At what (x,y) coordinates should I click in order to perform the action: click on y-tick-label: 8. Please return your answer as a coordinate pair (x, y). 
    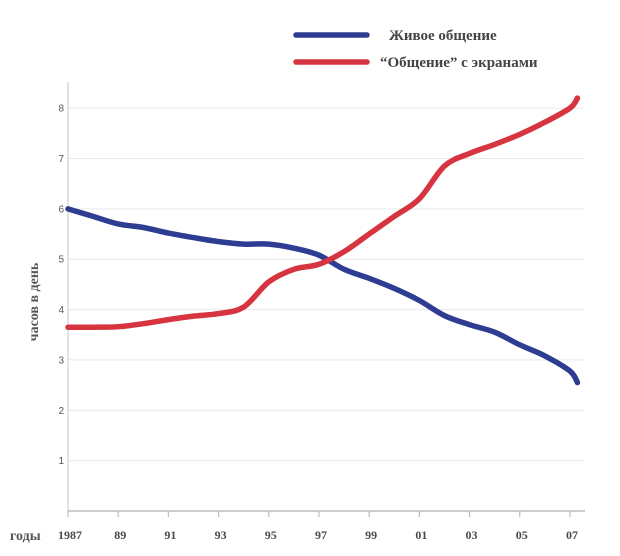
    Looking at the image, I should click on (61, 109).